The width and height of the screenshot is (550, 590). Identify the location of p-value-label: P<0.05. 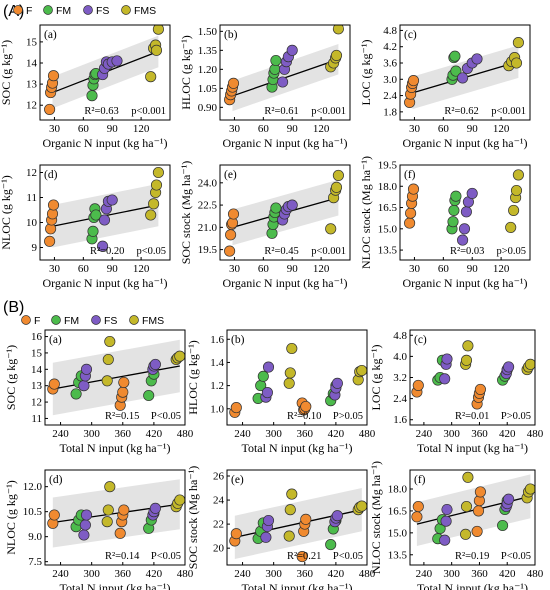
(516, 556).